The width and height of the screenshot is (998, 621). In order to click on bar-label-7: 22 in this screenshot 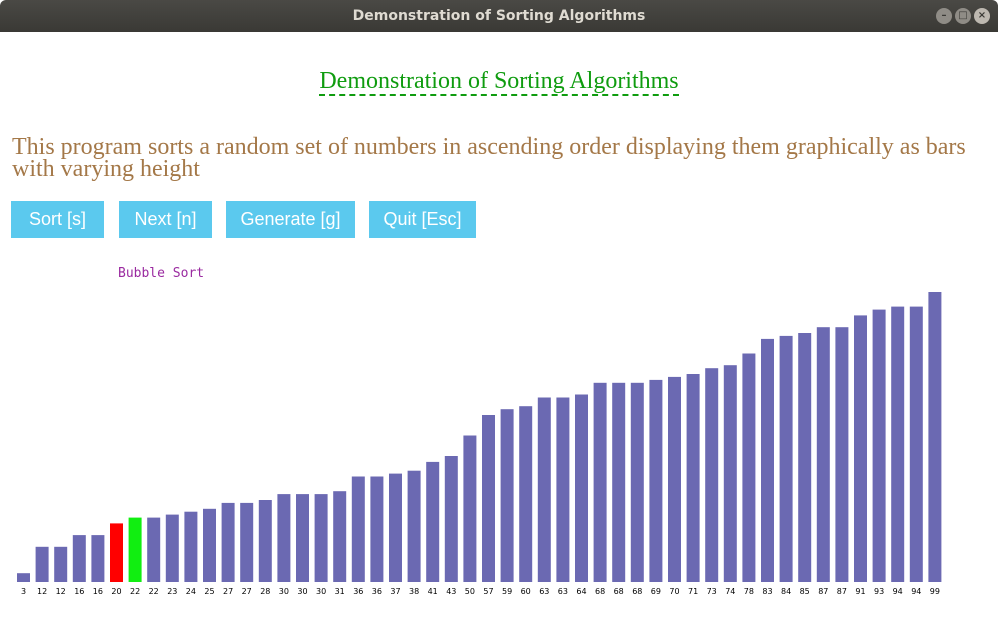, I will do `click(154, 591)`.